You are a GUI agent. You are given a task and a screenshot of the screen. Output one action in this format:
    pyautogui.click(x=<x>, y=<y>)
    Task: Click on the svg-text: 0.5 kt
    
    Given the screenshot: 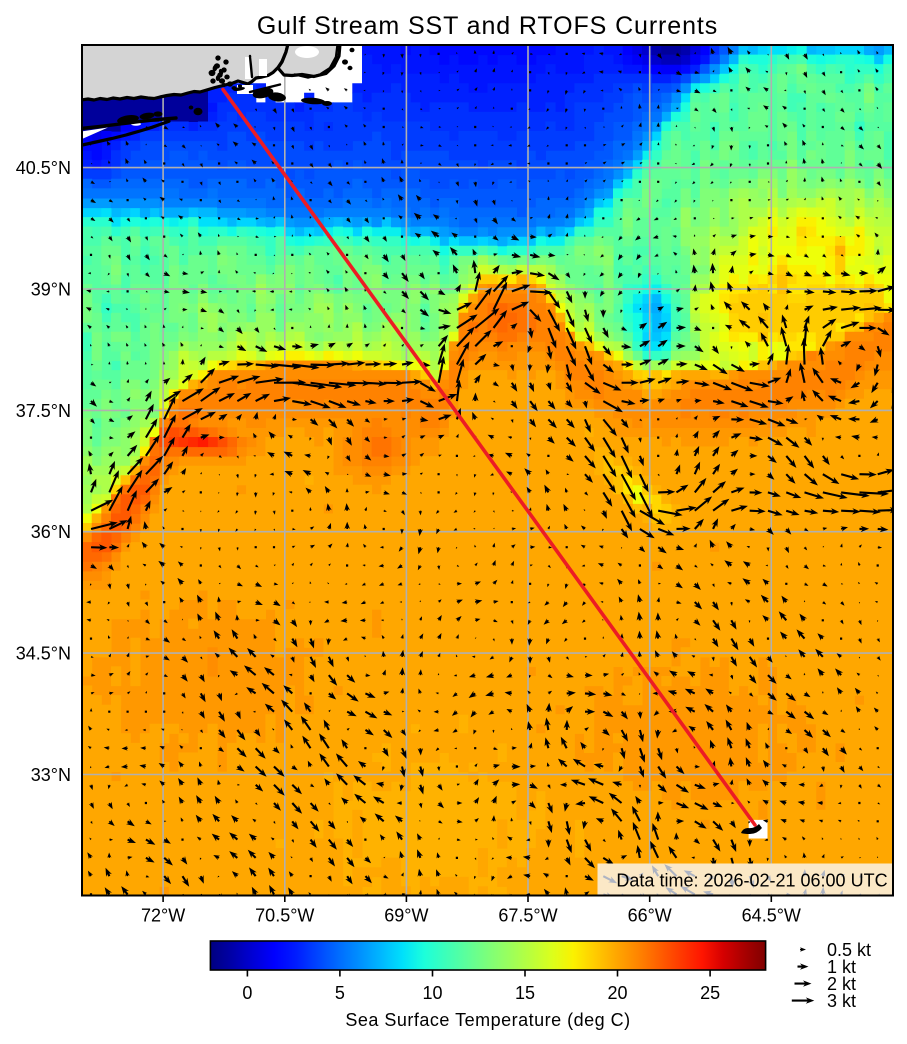 What is the action you would take?
    pyautogui.click(x=849, y=950)
    